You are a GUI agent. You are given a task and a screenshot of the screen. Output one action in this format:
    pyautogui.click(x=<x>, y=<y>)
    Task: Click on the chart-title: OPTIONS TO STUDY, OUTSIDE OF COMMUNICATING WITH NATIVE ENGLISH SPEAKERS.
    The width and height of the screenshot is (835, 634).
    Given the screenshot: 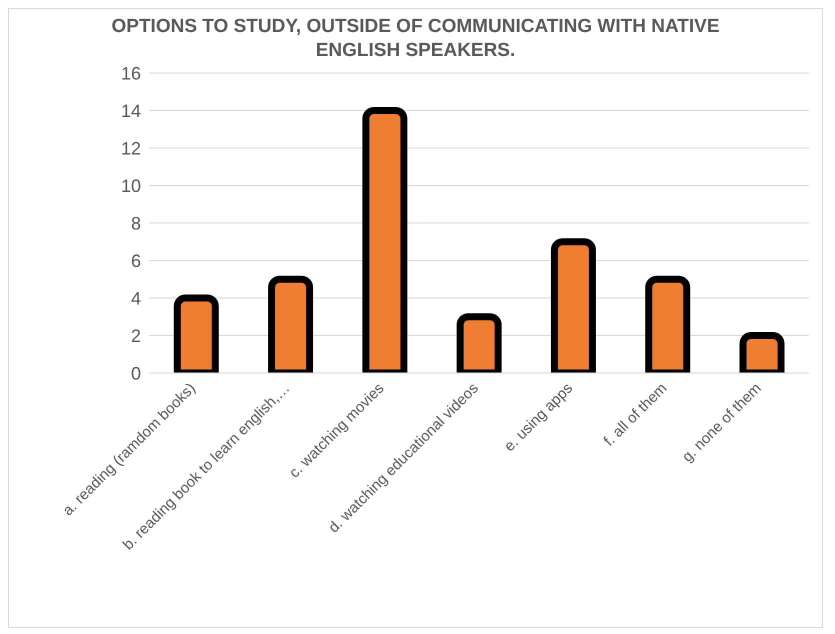 What is the action you would take?
    pyautogui.click(x=415, y=39)
    